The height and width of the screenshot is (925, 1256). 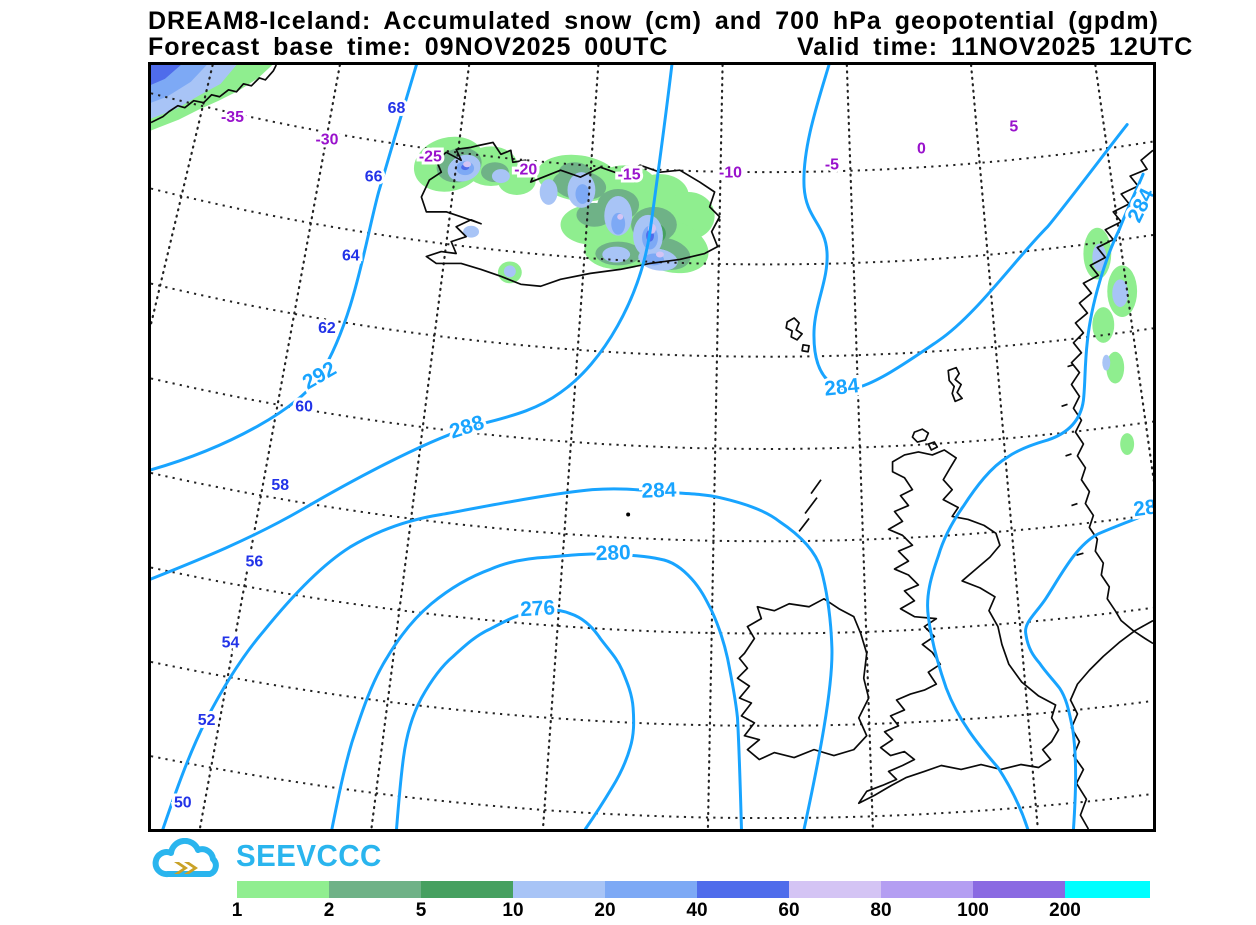 I want to click on latitude-label: 62, so click(x=327, y=328).